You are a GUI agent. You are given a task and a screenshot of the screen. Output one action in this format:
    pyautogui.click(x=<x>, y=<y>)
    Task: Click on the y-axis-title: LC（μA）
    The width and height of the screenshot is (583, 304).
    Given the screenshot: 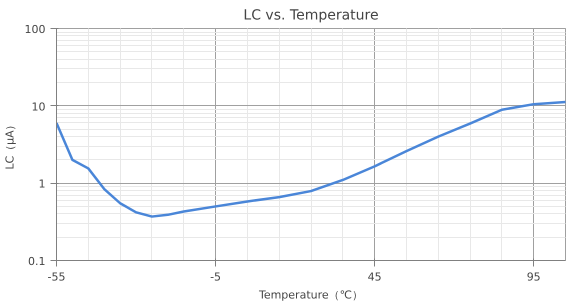 What is the action you would take?
    pyautogui.click(x=10, y=144)
    